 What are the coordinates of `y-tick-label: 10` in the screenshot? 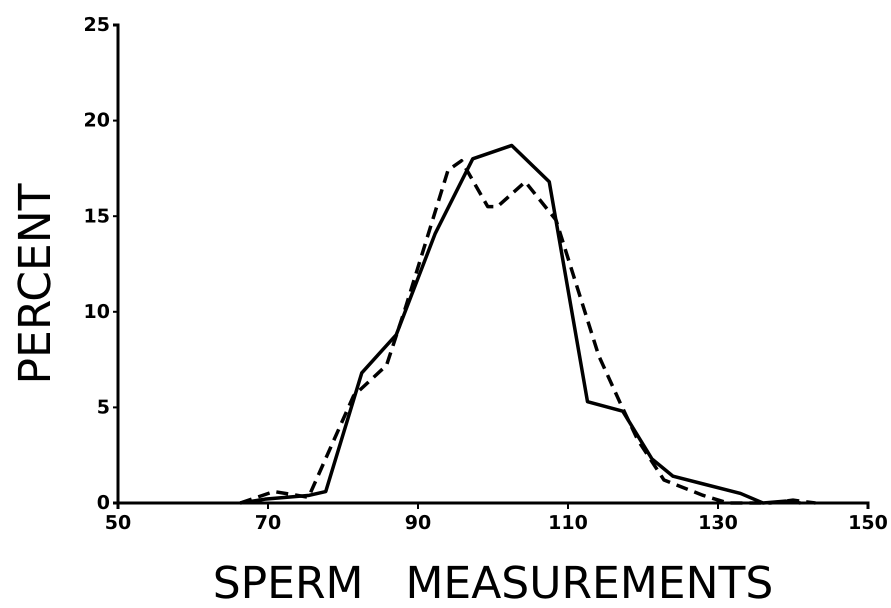 It's located at (97, 311).